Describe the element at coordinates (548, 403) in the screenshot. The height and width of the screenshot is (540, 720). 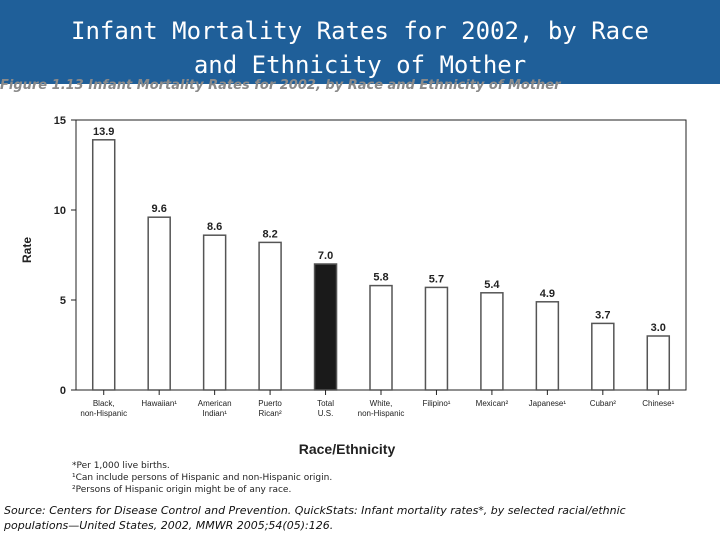
I see `x-tick-label: Japanese¹` at that location.